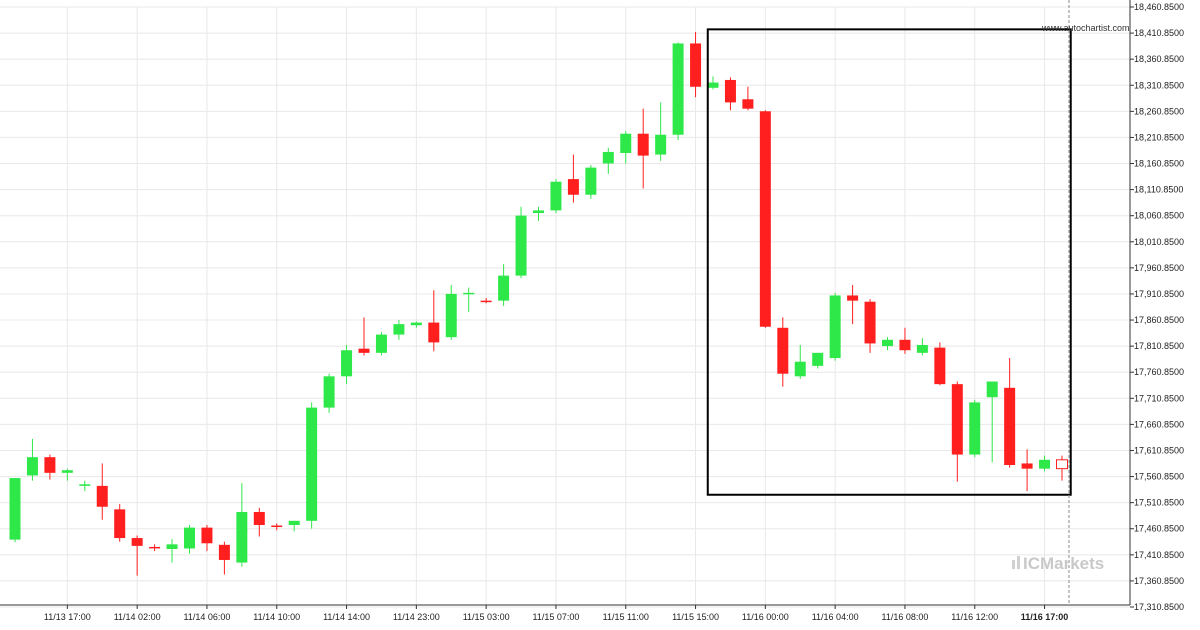  I want to click on y-tick-label: 17,560.8500, so click(1159, 477).